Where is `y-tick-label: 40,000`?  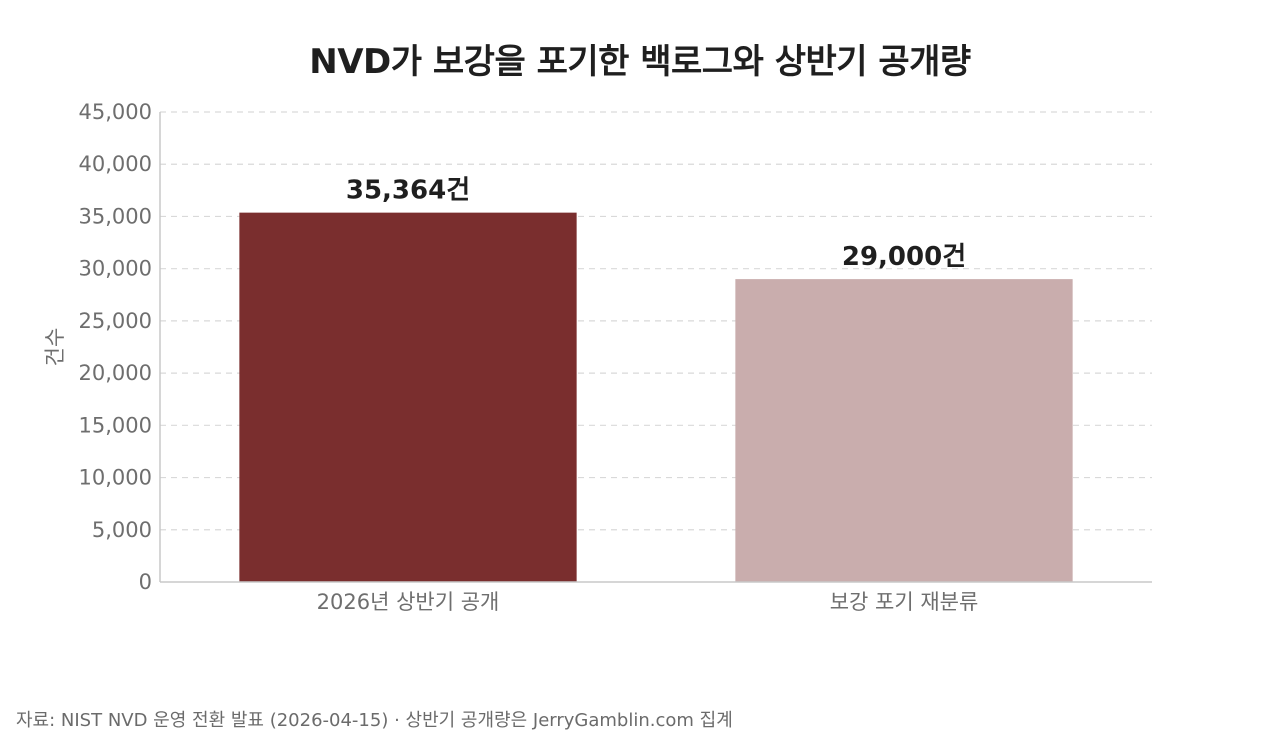
y-tick-label: 40,000 is located at coordinates (115, 164).